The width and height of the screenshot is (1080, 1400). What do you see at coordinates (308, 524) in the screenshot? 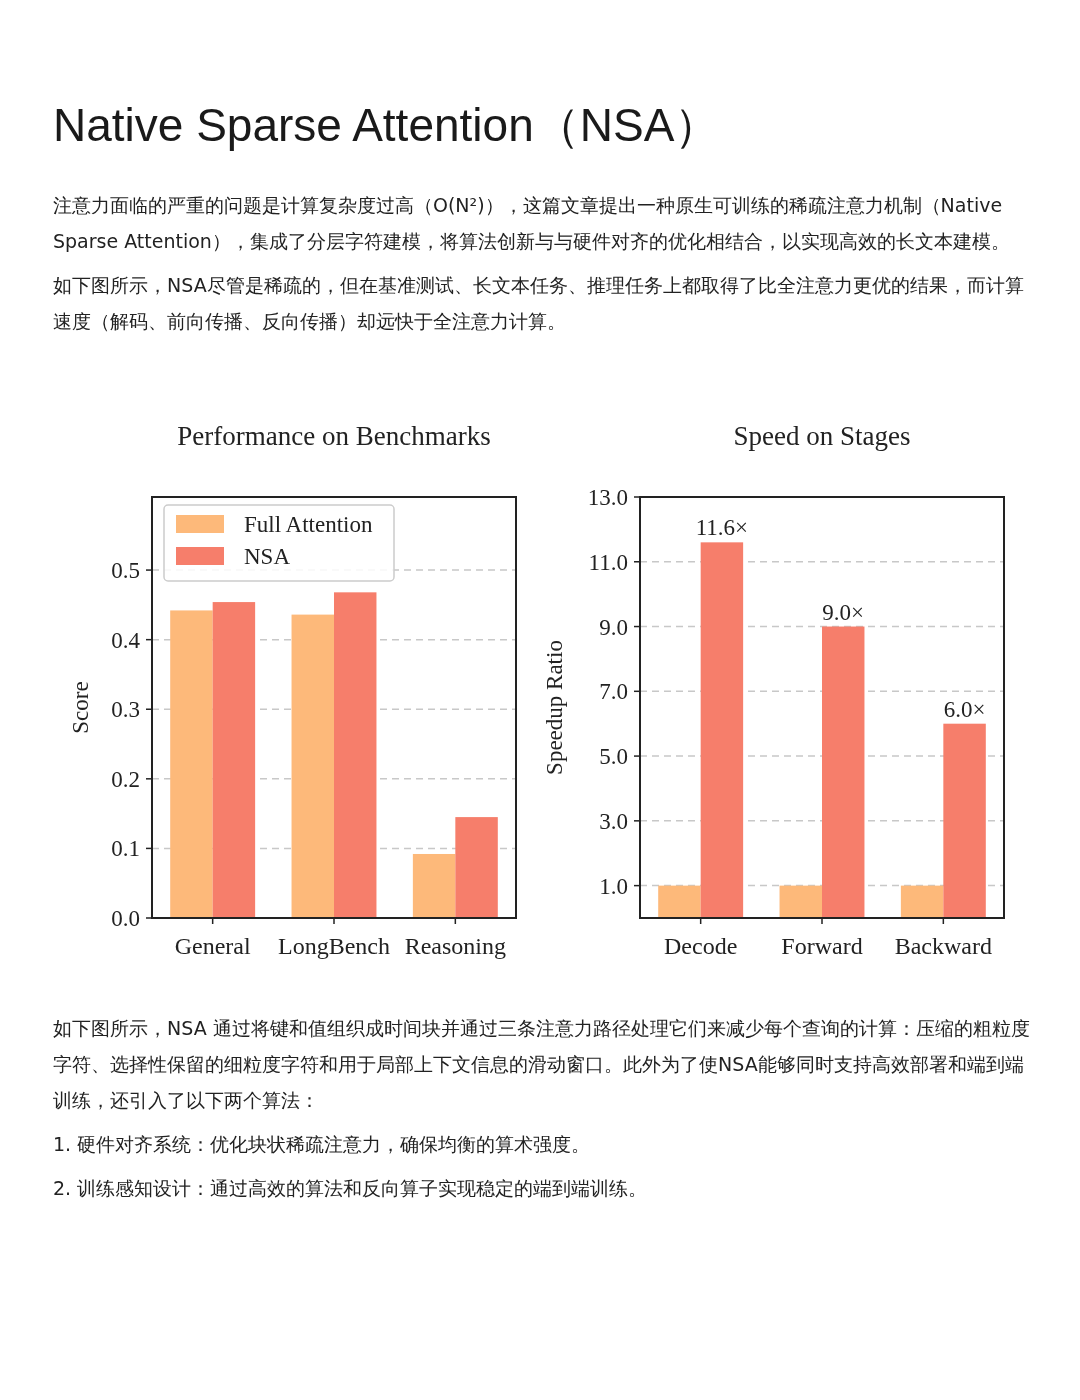
I see `legend-label: Full Attention` at bounding box center [308, 524].